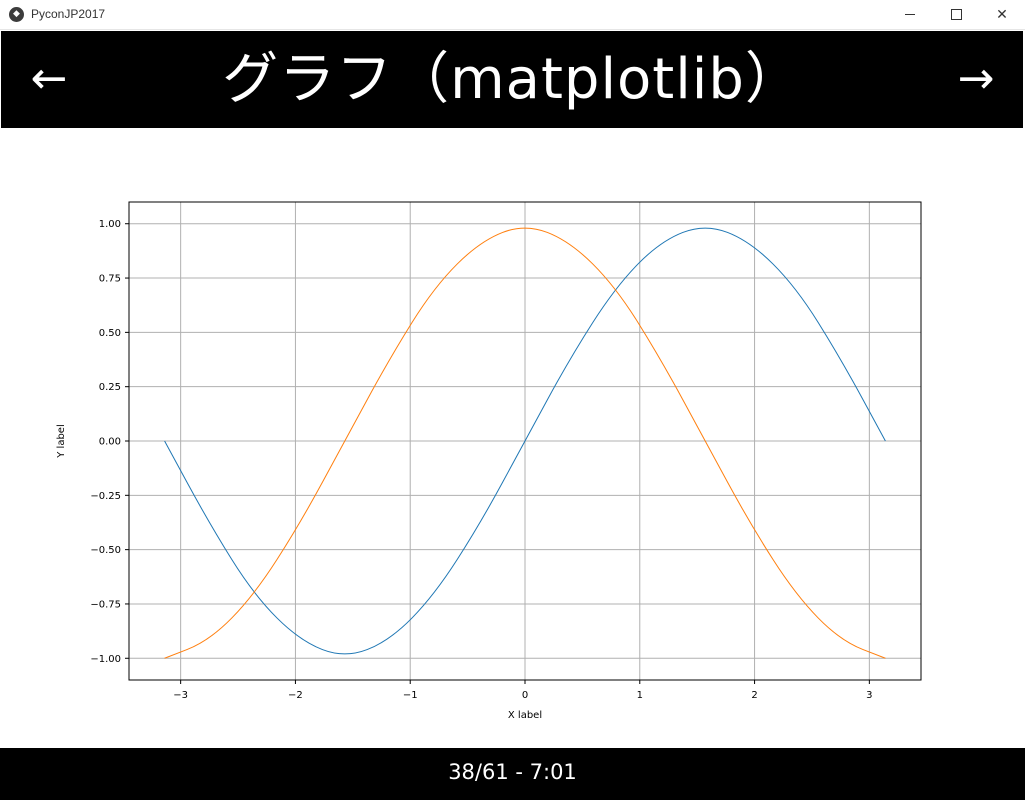 The image size is (1025, 800). Describe the element at coordinates (16, 14) in the screenshot. I see `kivy-logo-icon: ◆` at that location.